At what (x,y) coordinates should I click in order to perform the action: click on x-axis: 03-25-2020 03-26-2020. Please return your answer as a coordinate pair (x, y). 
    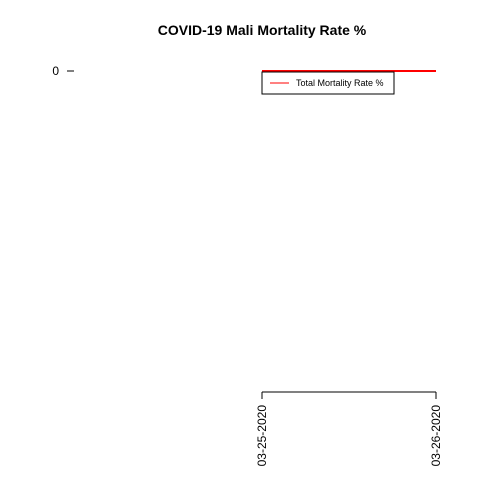
    Looking at the image, I should click on (349, 429).